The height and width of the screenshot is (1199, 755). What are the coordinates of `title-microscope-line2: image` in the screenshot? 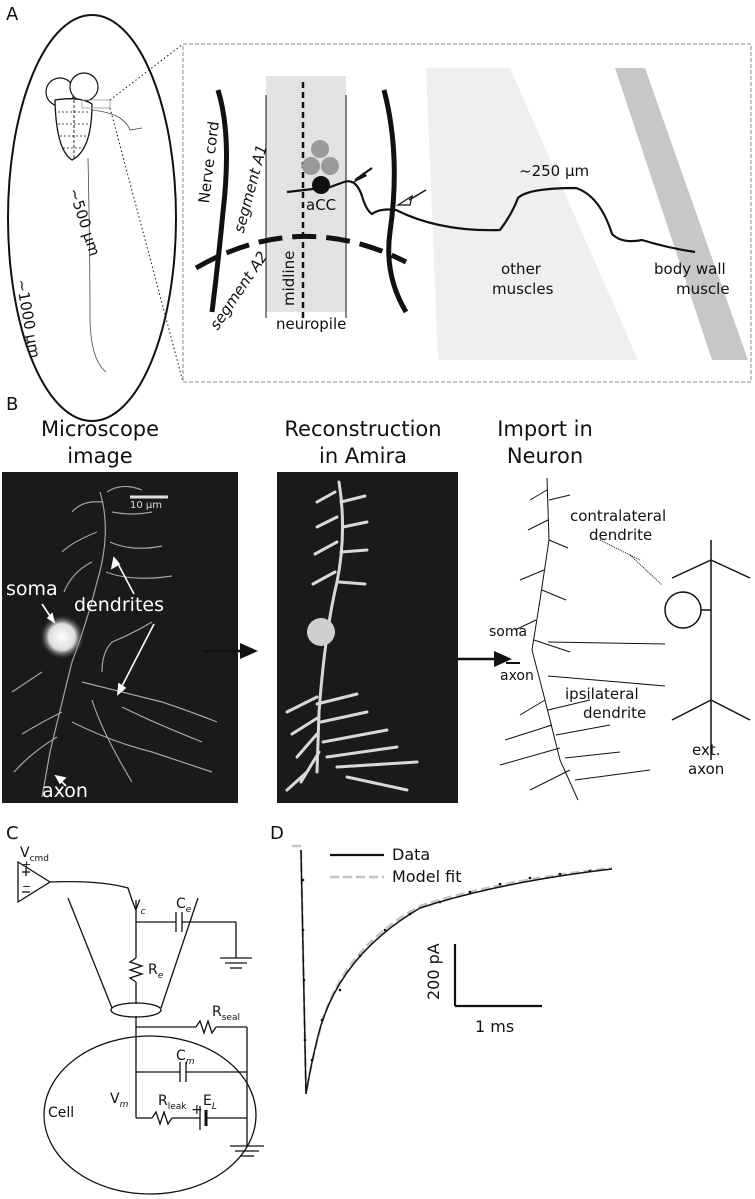 It's located at (100, 456).